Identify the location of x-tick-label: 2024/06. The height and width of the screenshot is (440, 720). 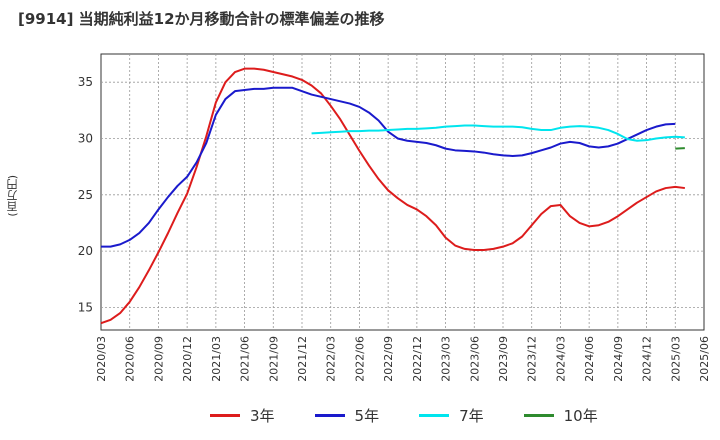
(589, 359).